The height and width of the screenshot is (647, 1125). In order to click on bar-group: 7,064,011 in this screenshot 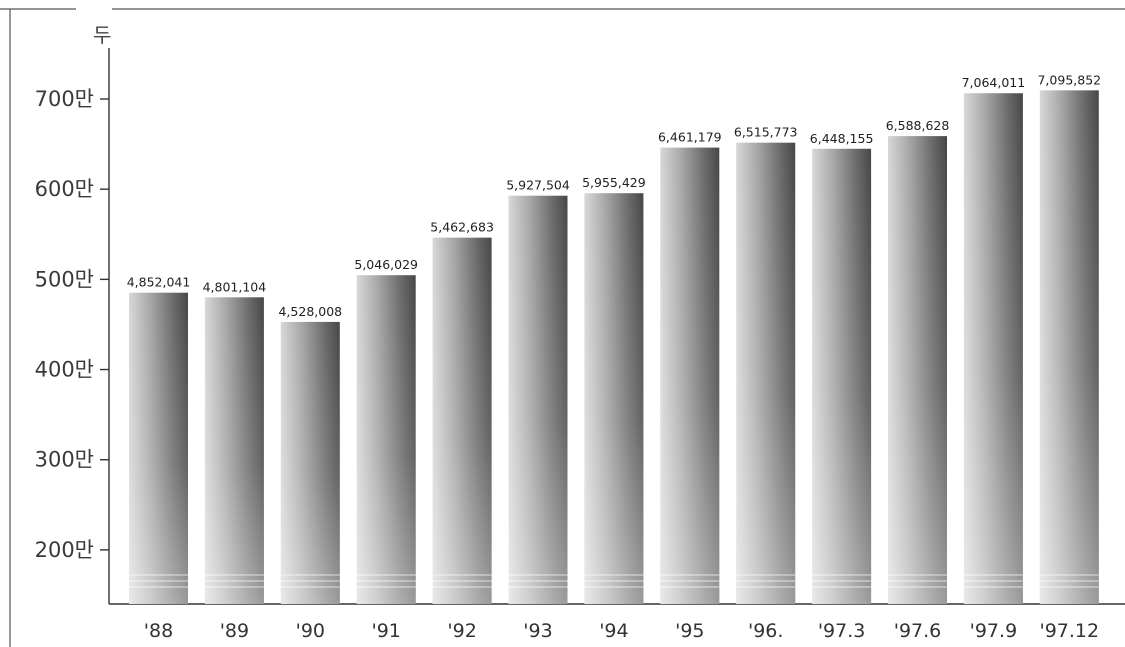, I will do `click(994, 340)`.